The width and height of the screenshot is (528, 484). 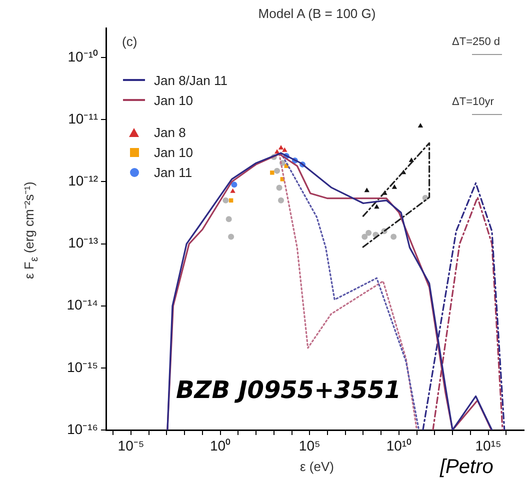 What do you see at coordinates (317, 13) in the screenshot?
I see `chart-title: Model A (B = 100 G)` at bounding box center [317, 13].